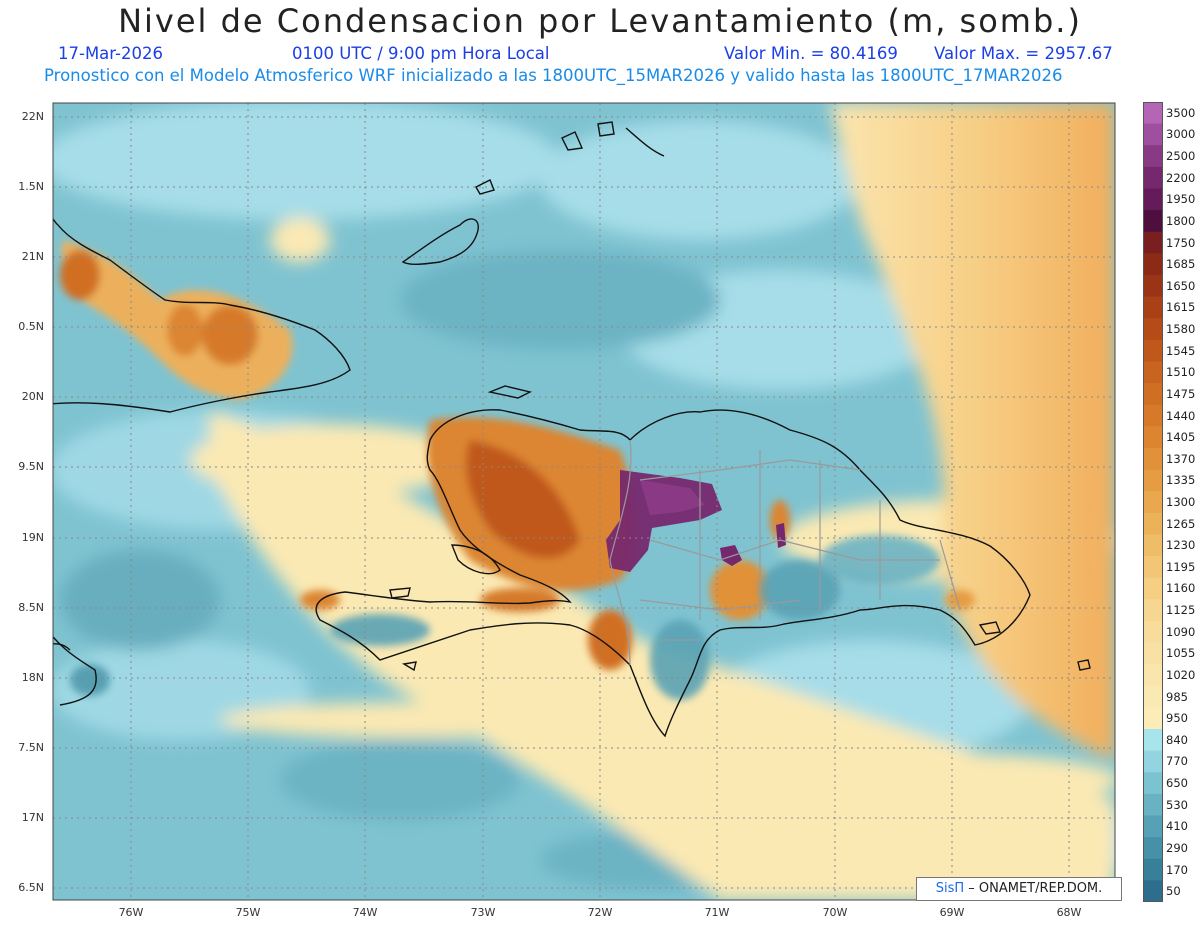 The image size is (1200, 927). Describe the element at coordinates (785, 552) in the screenshot. I see `province-borders` at that location.